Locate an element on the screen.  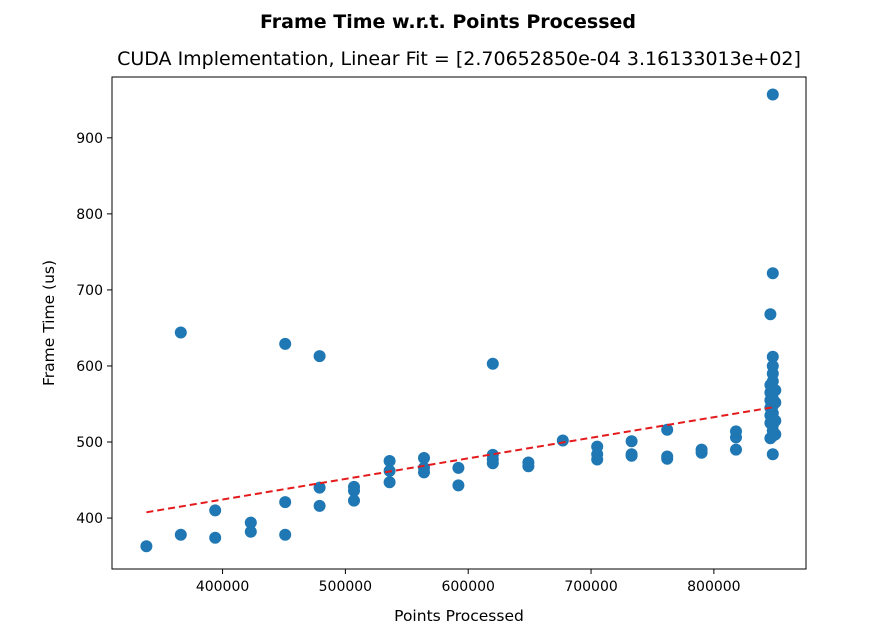
y-tick-label: 900 is located at coordinates (89, 139).